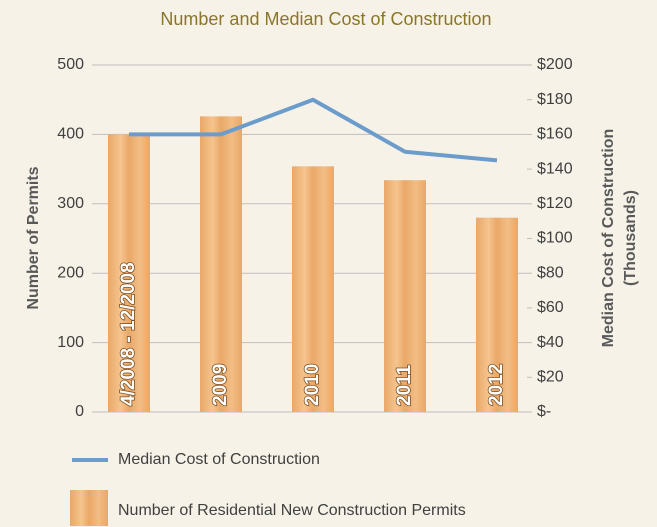 The height and width of the screenshot is (527, 657). What do you see at coordinates (219, 459) in the screenshot?
I see `legend-label: Median Cost of Construction` at bounding box center [219, 459].